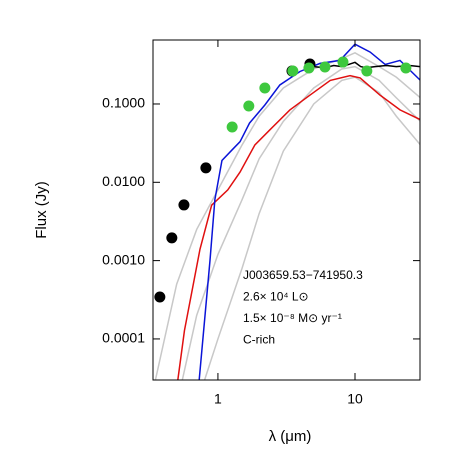  I want to click on annotation: J003659.53−741950.3, so click(303, 275).